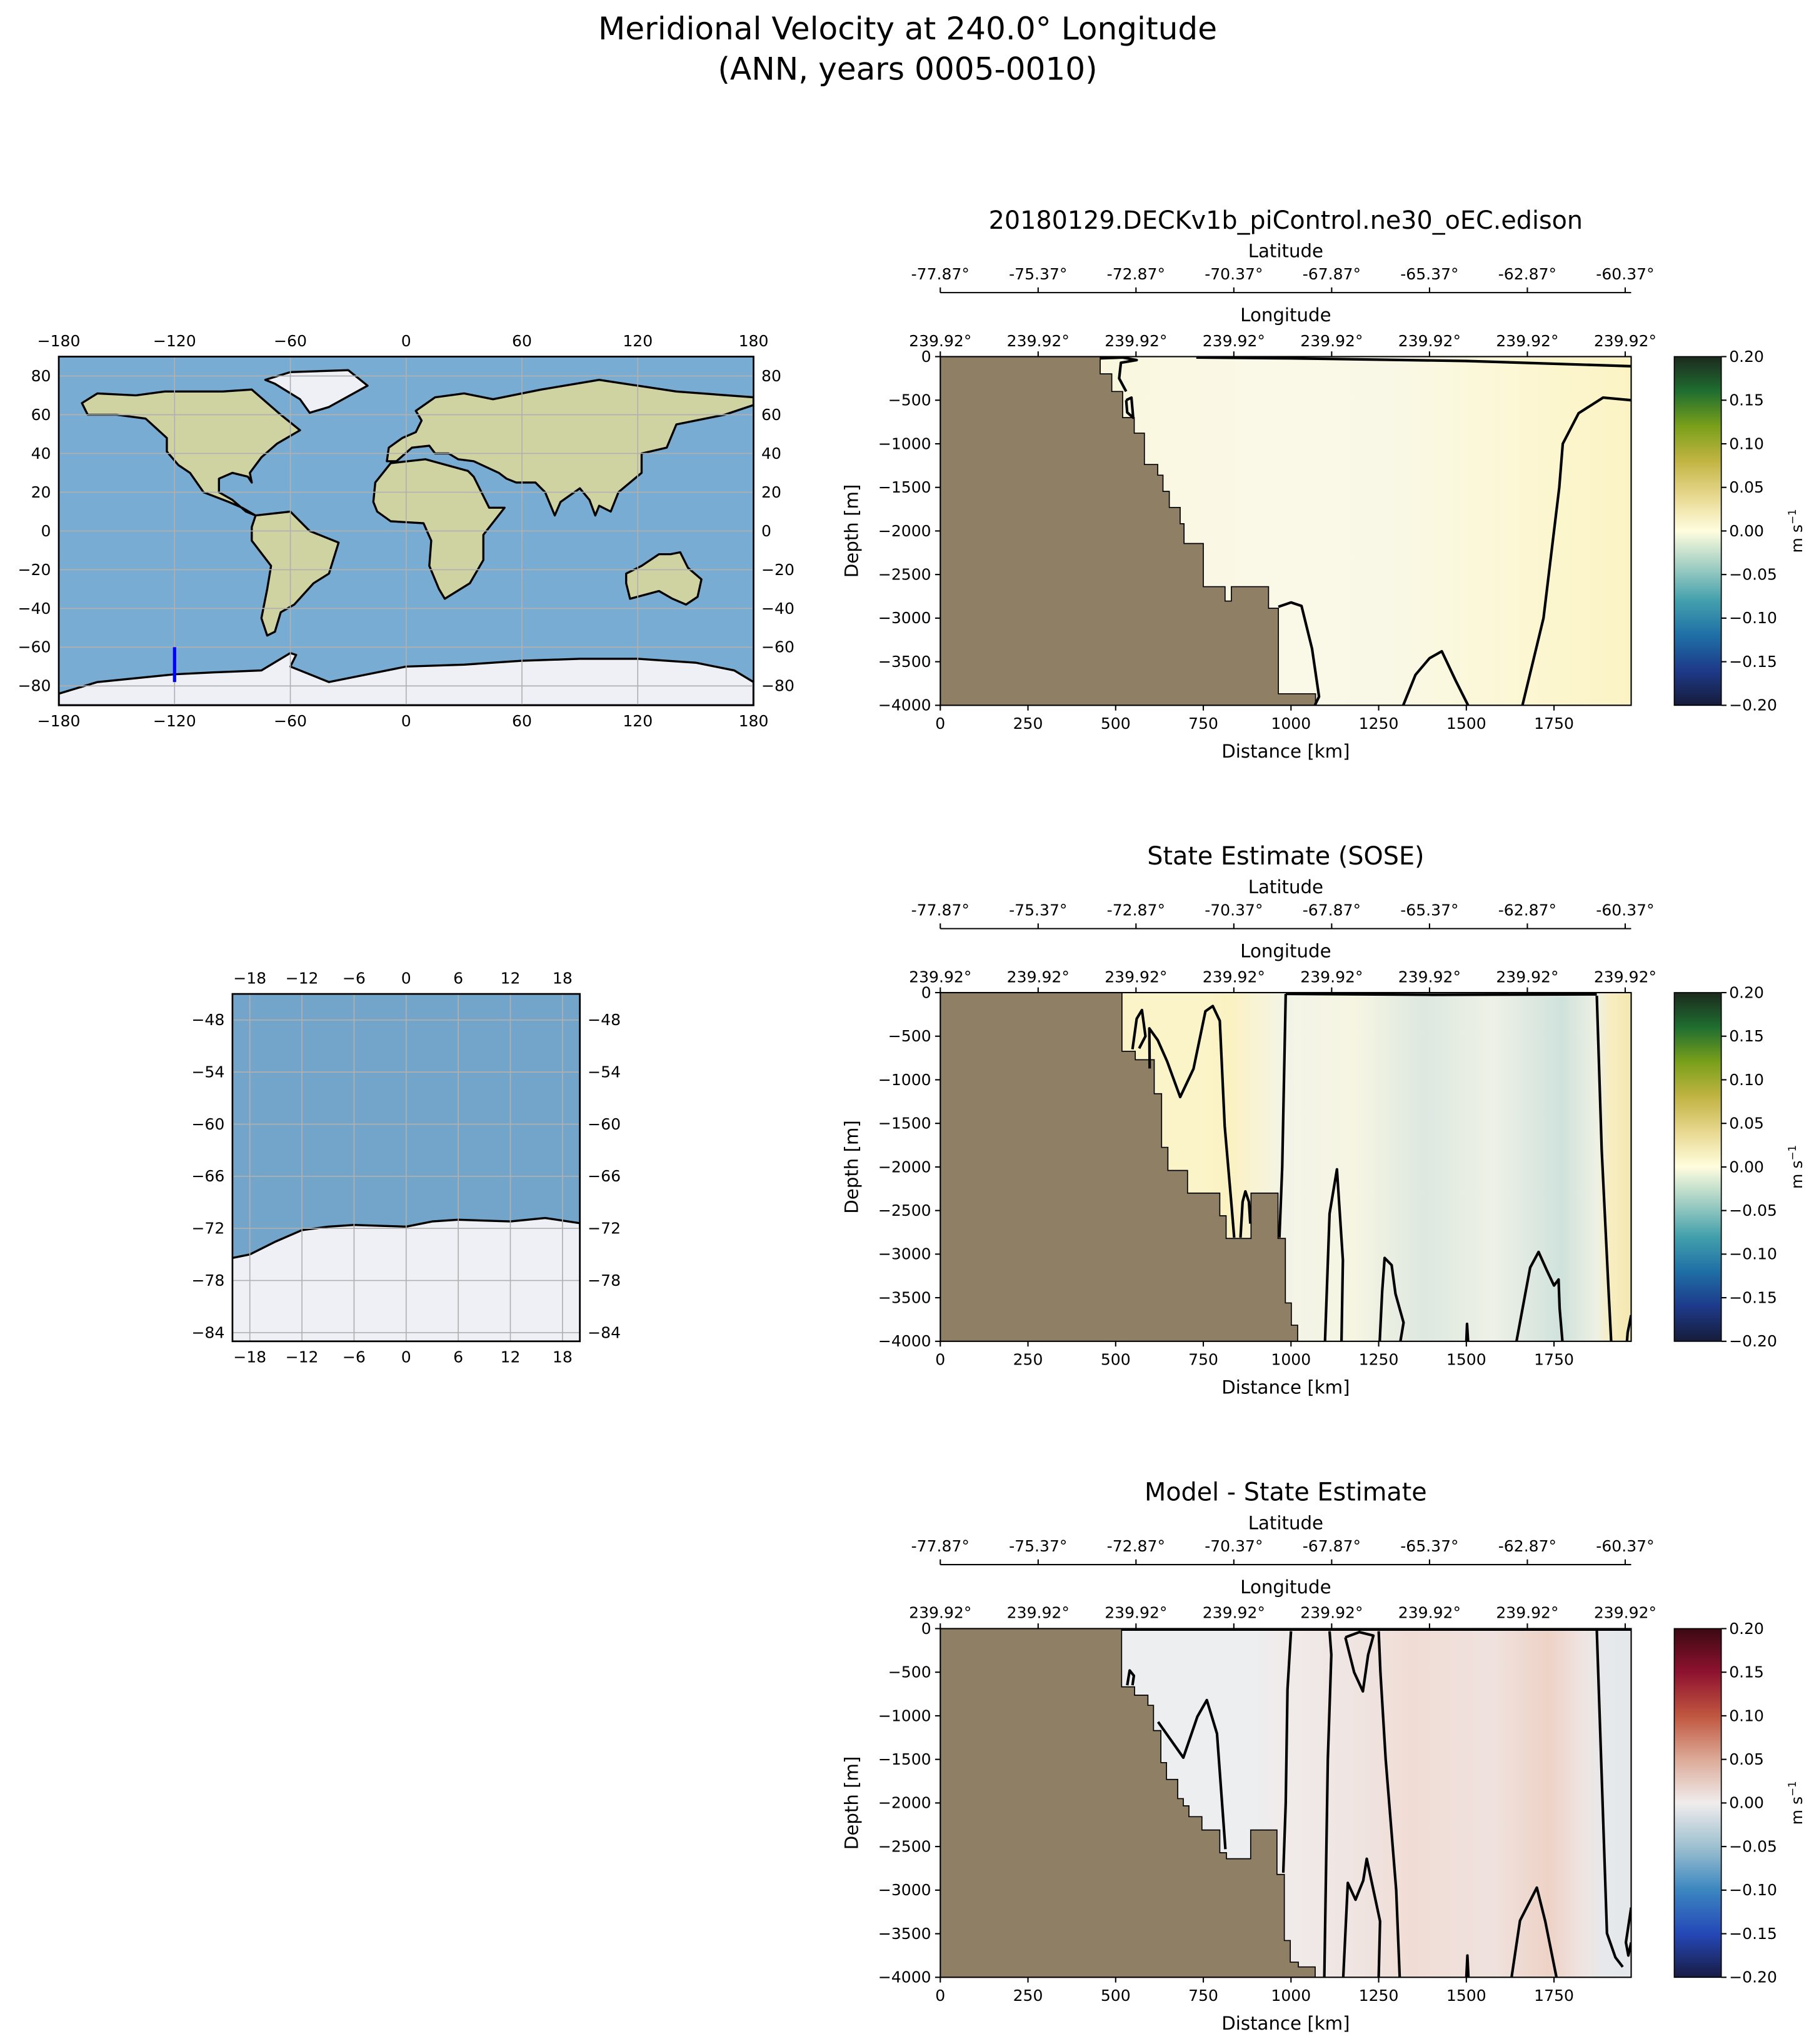 This screenshot has width=1814, height=2044. Describe the element at coordinates (604, 1332) in the screenshot. I see `lat-tick-label-right: −84` at that location.